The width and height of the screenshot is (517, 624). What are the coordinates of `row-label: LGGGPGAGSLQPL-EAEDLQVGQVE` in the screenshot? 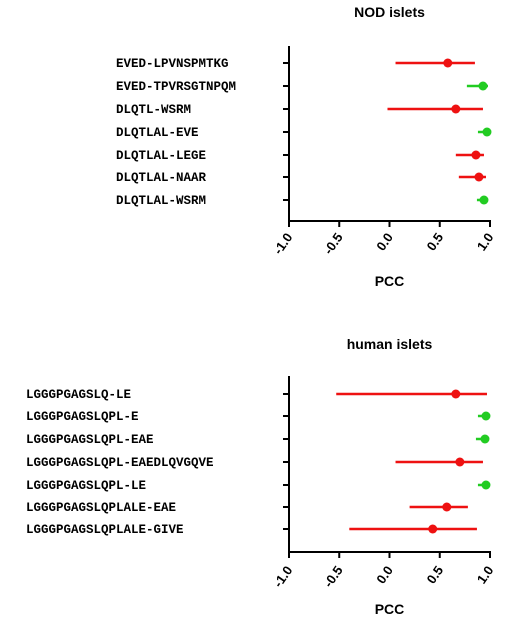 It's located at (120, 463).